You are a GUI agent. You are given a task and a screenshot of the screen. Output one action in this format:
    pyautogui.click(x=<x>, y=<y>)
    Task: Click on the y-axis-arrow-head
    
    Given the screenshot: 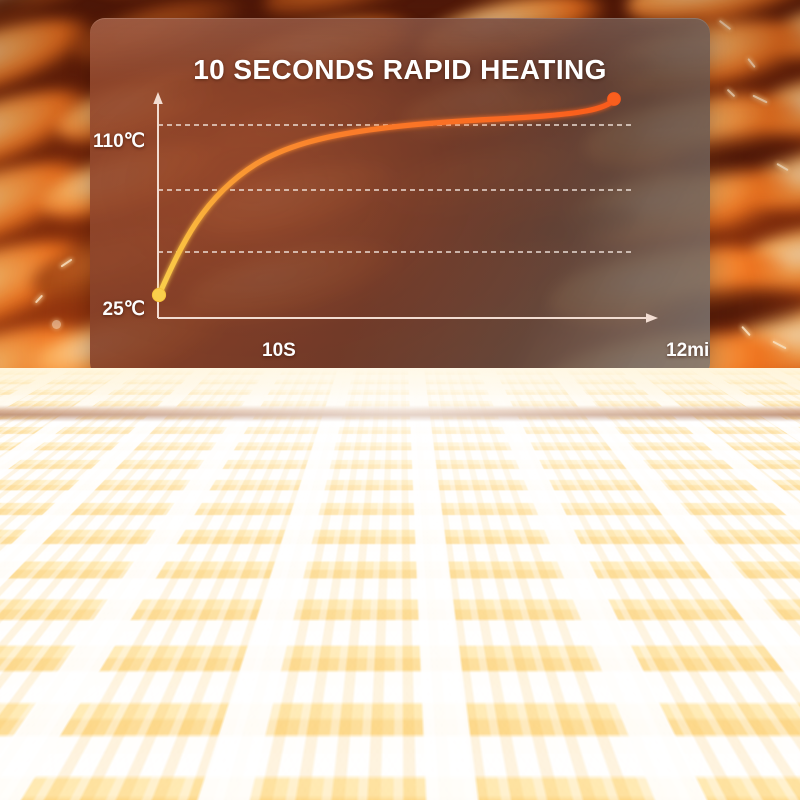 What is the action you would take?
    pyautogui.click(x=158, y=98)
    